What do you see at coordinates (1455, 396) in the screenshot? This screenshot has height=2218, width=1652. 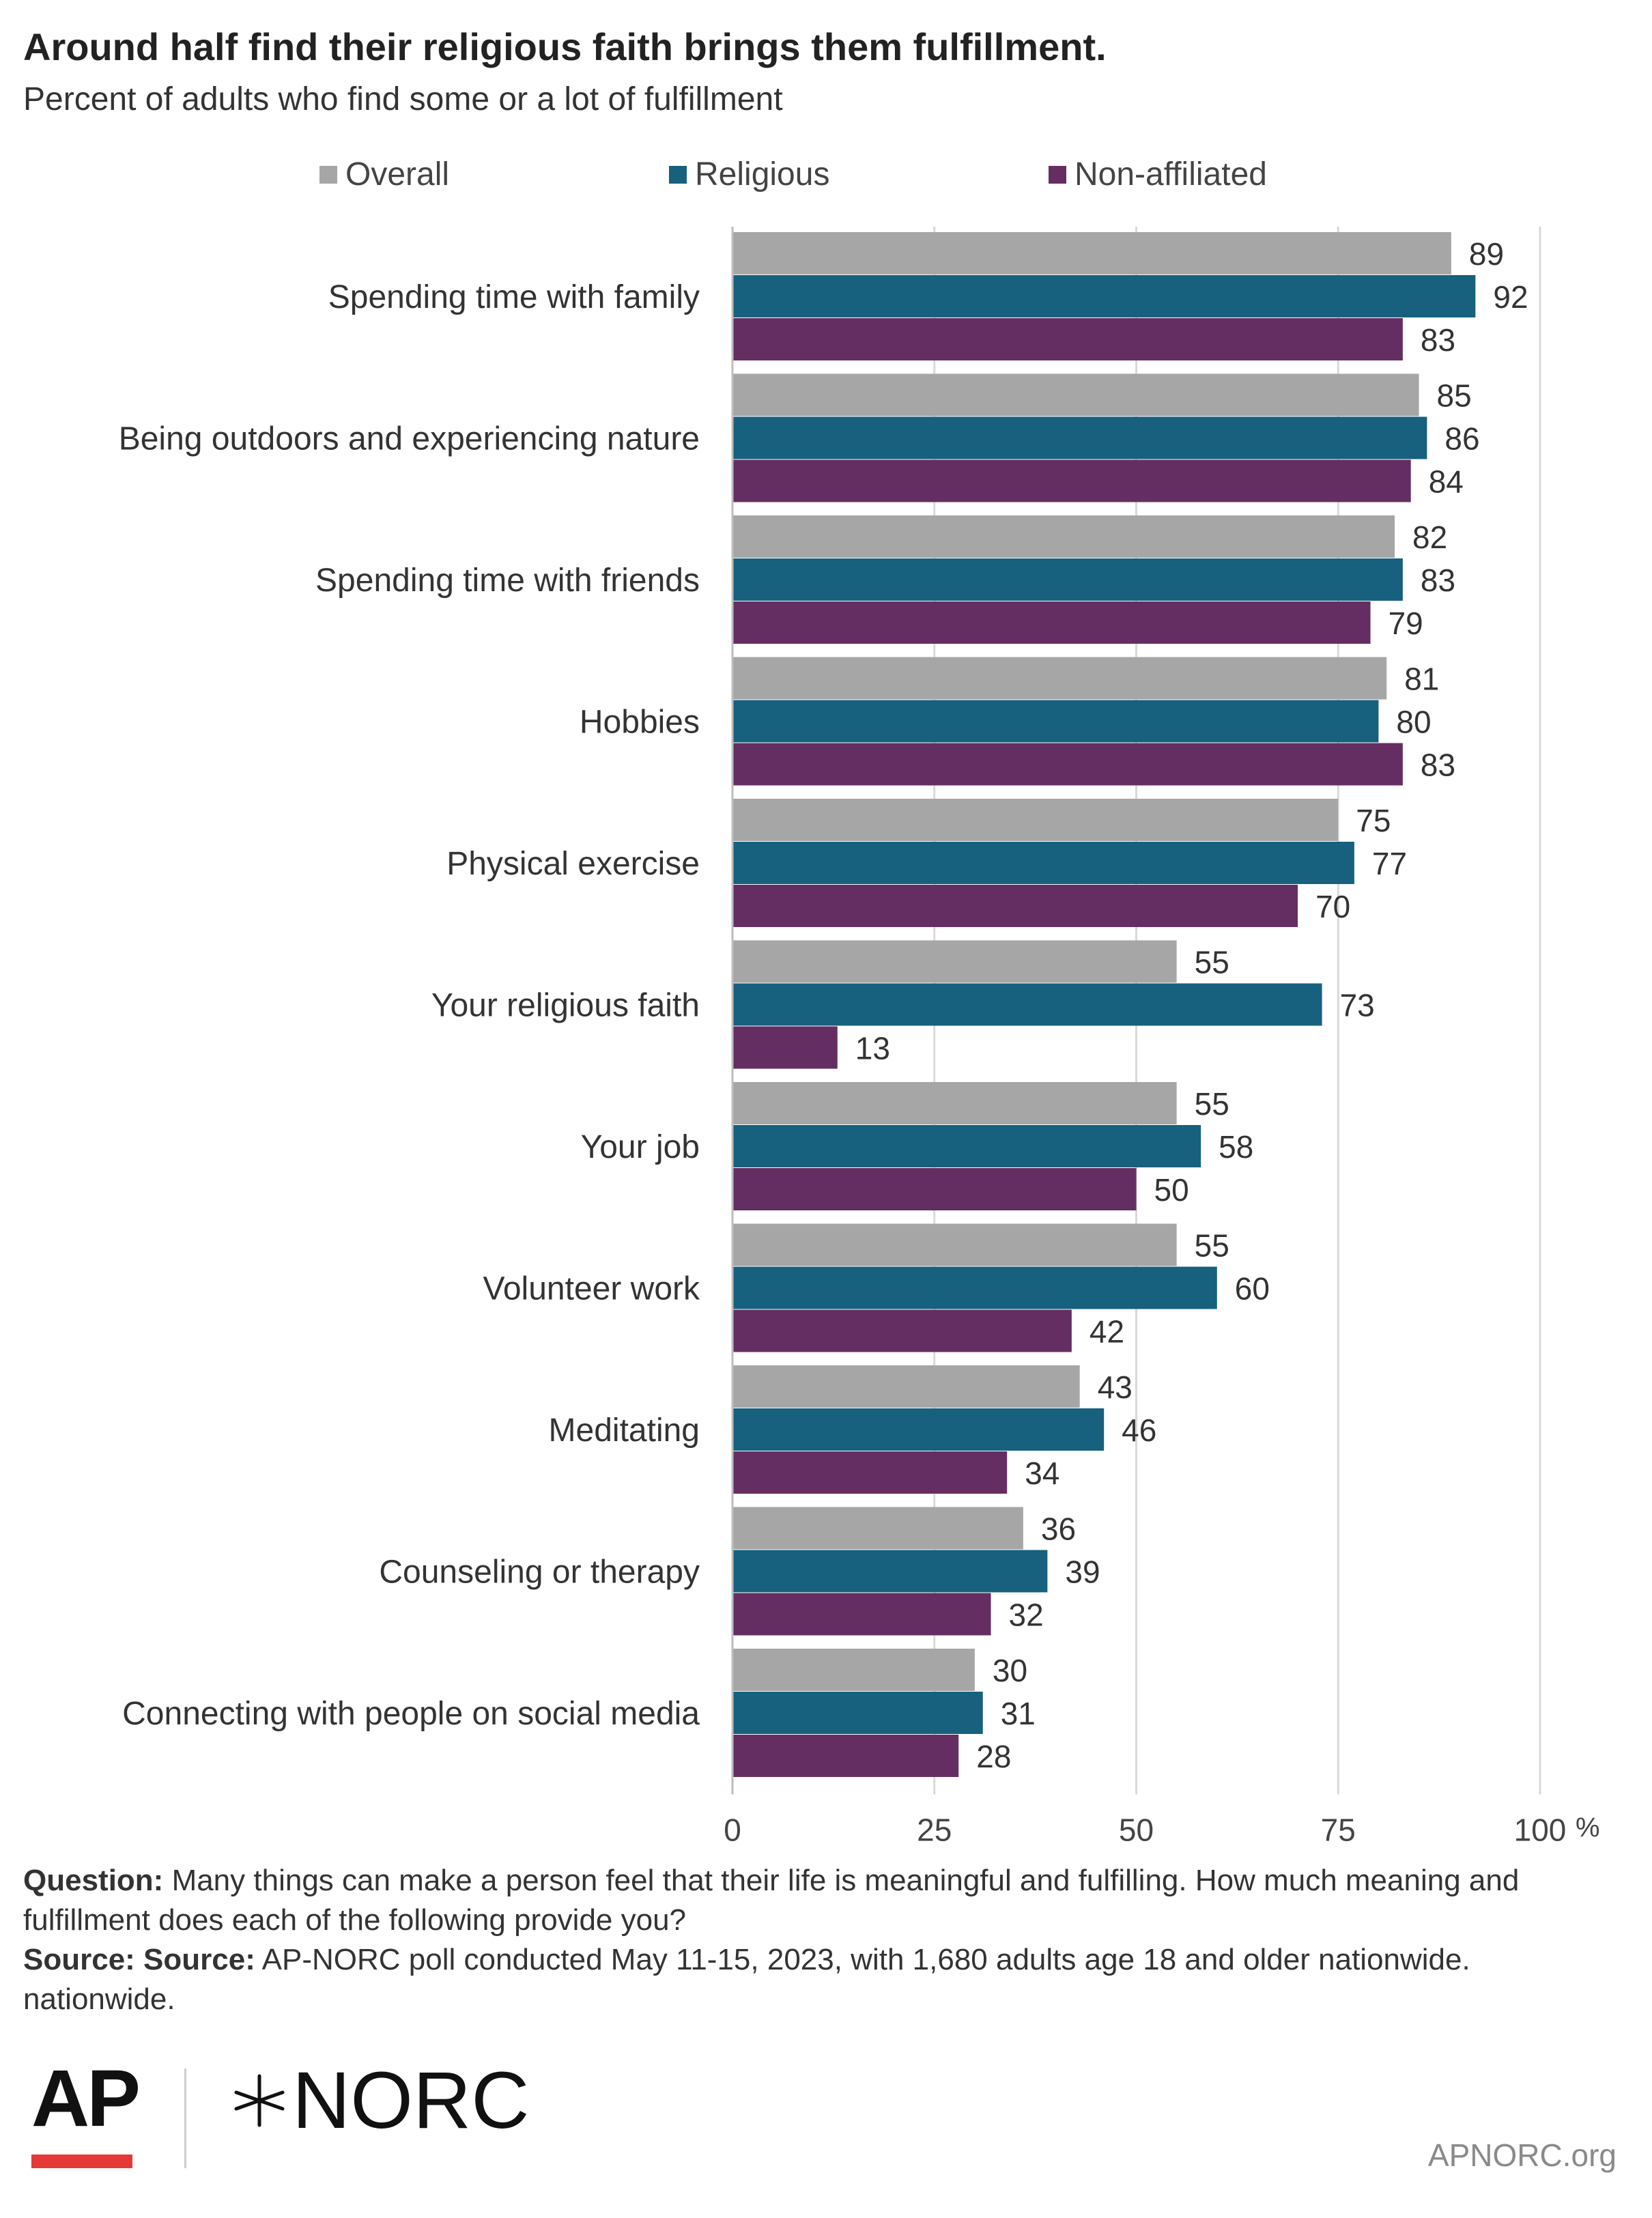 I see `data-label: 85` at bounding box center [1455, 396].